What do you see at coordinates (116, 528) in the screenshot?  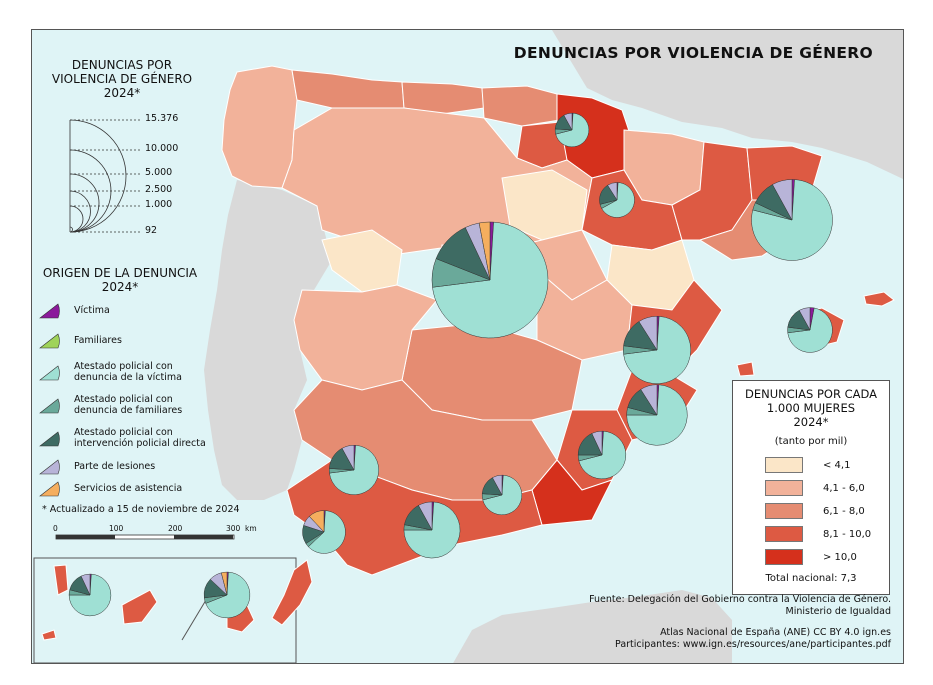 I see `scale-tick-100: 100` at bounding box center [116, 528].